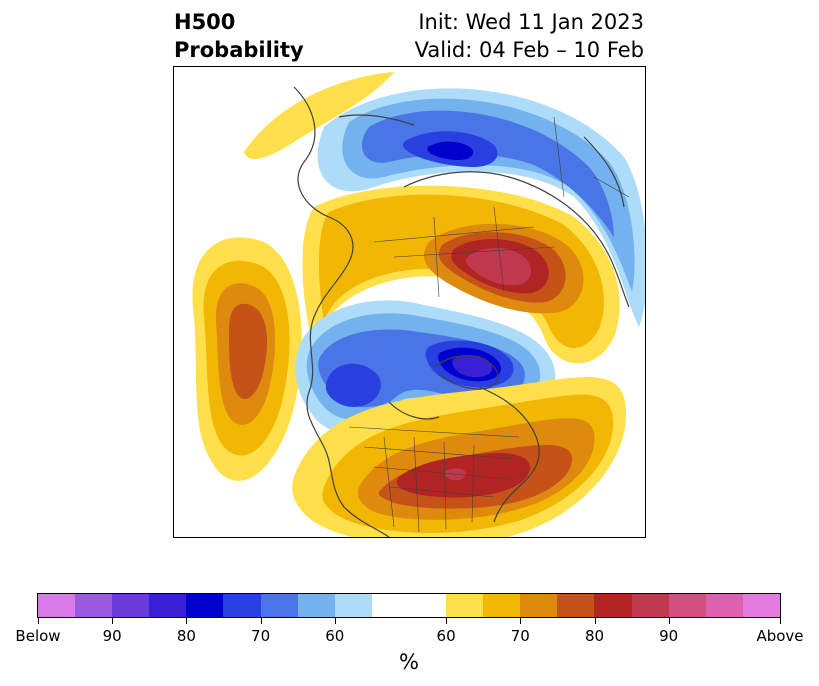  I want to click on title-field: Probability, so click(239, 50).